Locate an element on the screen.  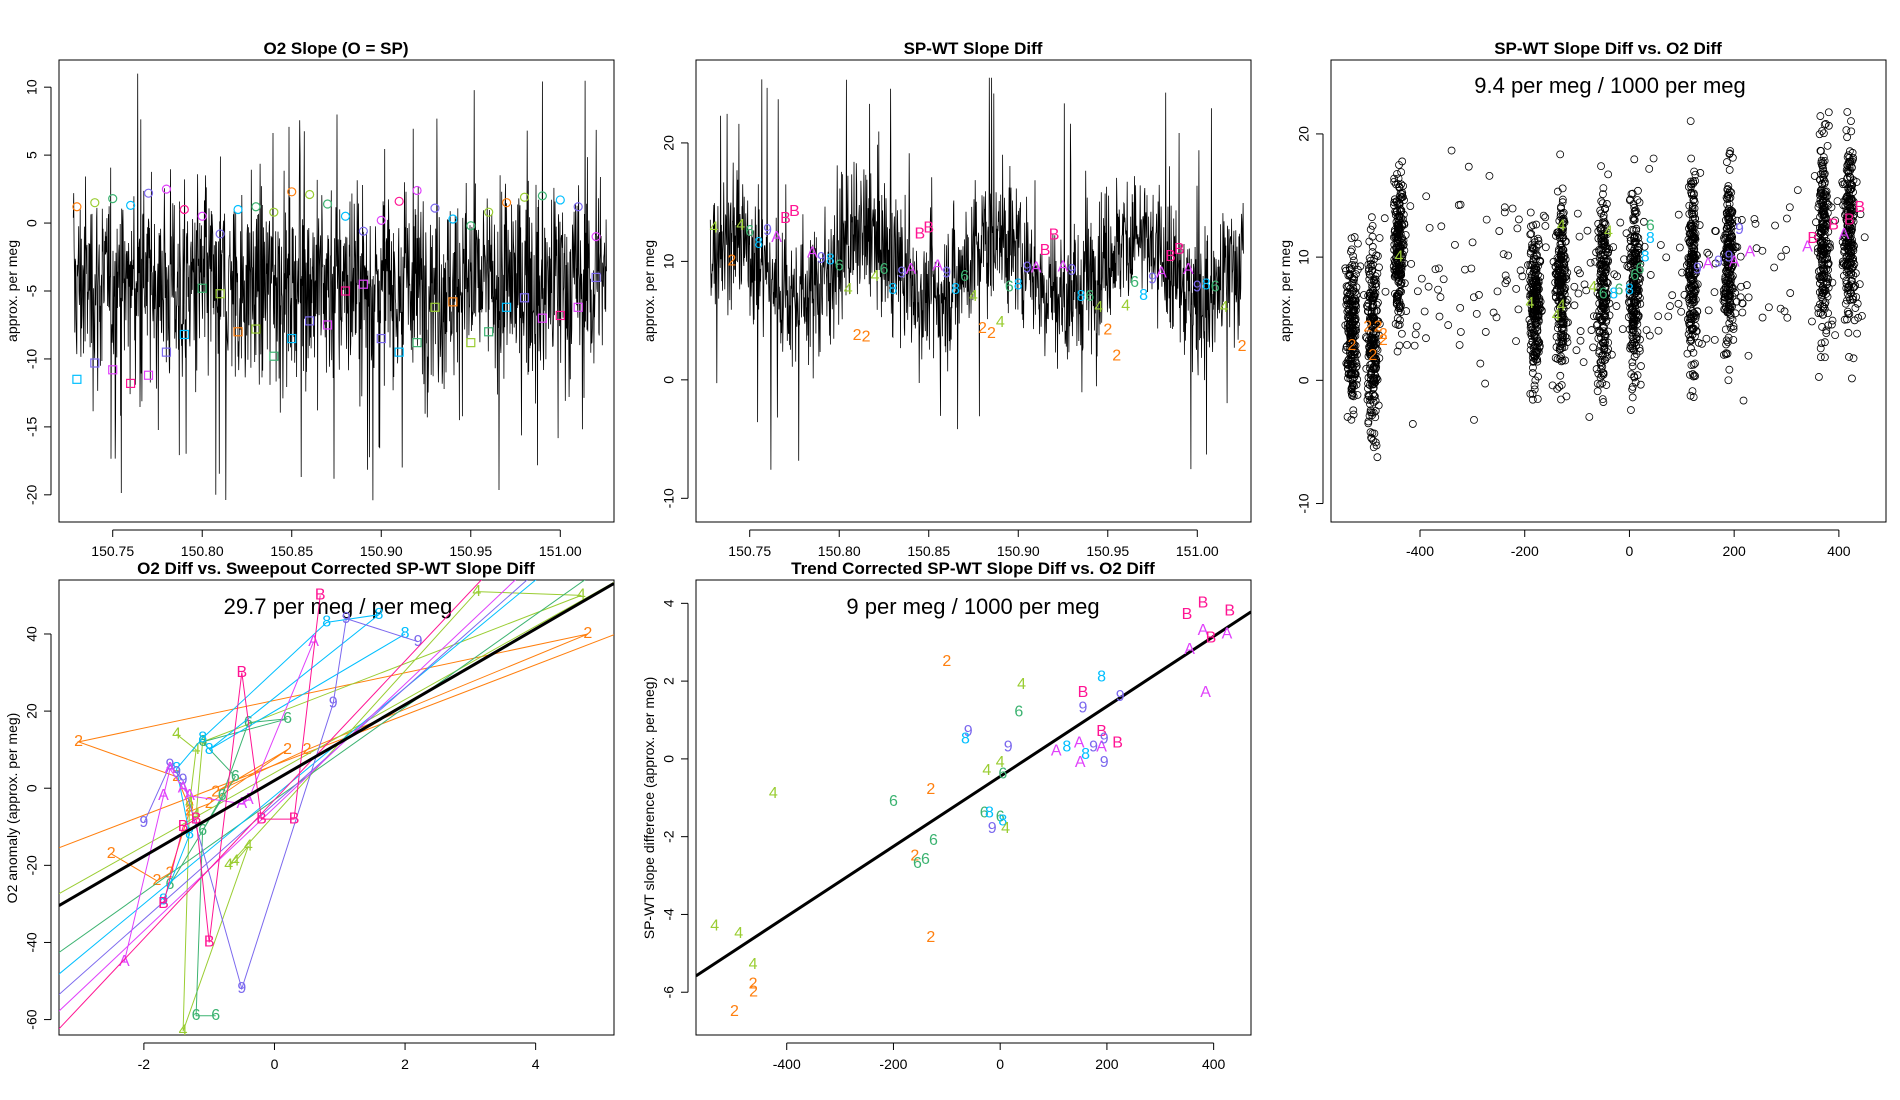
x-tick-label: 151.00 is located at coordinates (560, 551).